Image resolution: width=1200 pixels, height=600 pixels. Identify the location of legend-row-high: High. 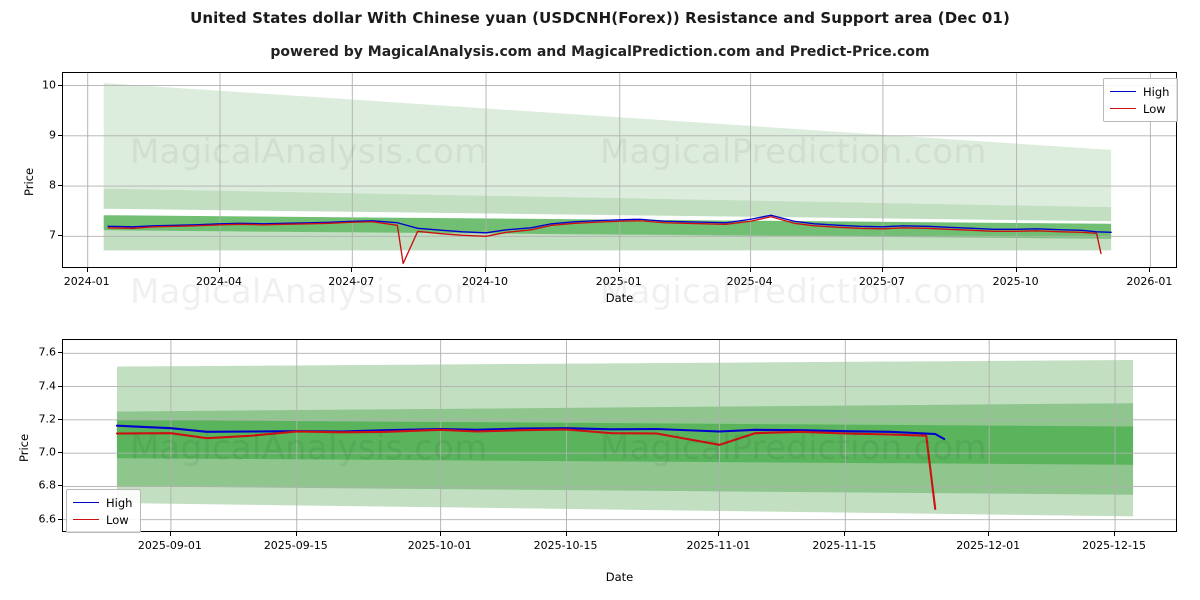
(1139, 91).